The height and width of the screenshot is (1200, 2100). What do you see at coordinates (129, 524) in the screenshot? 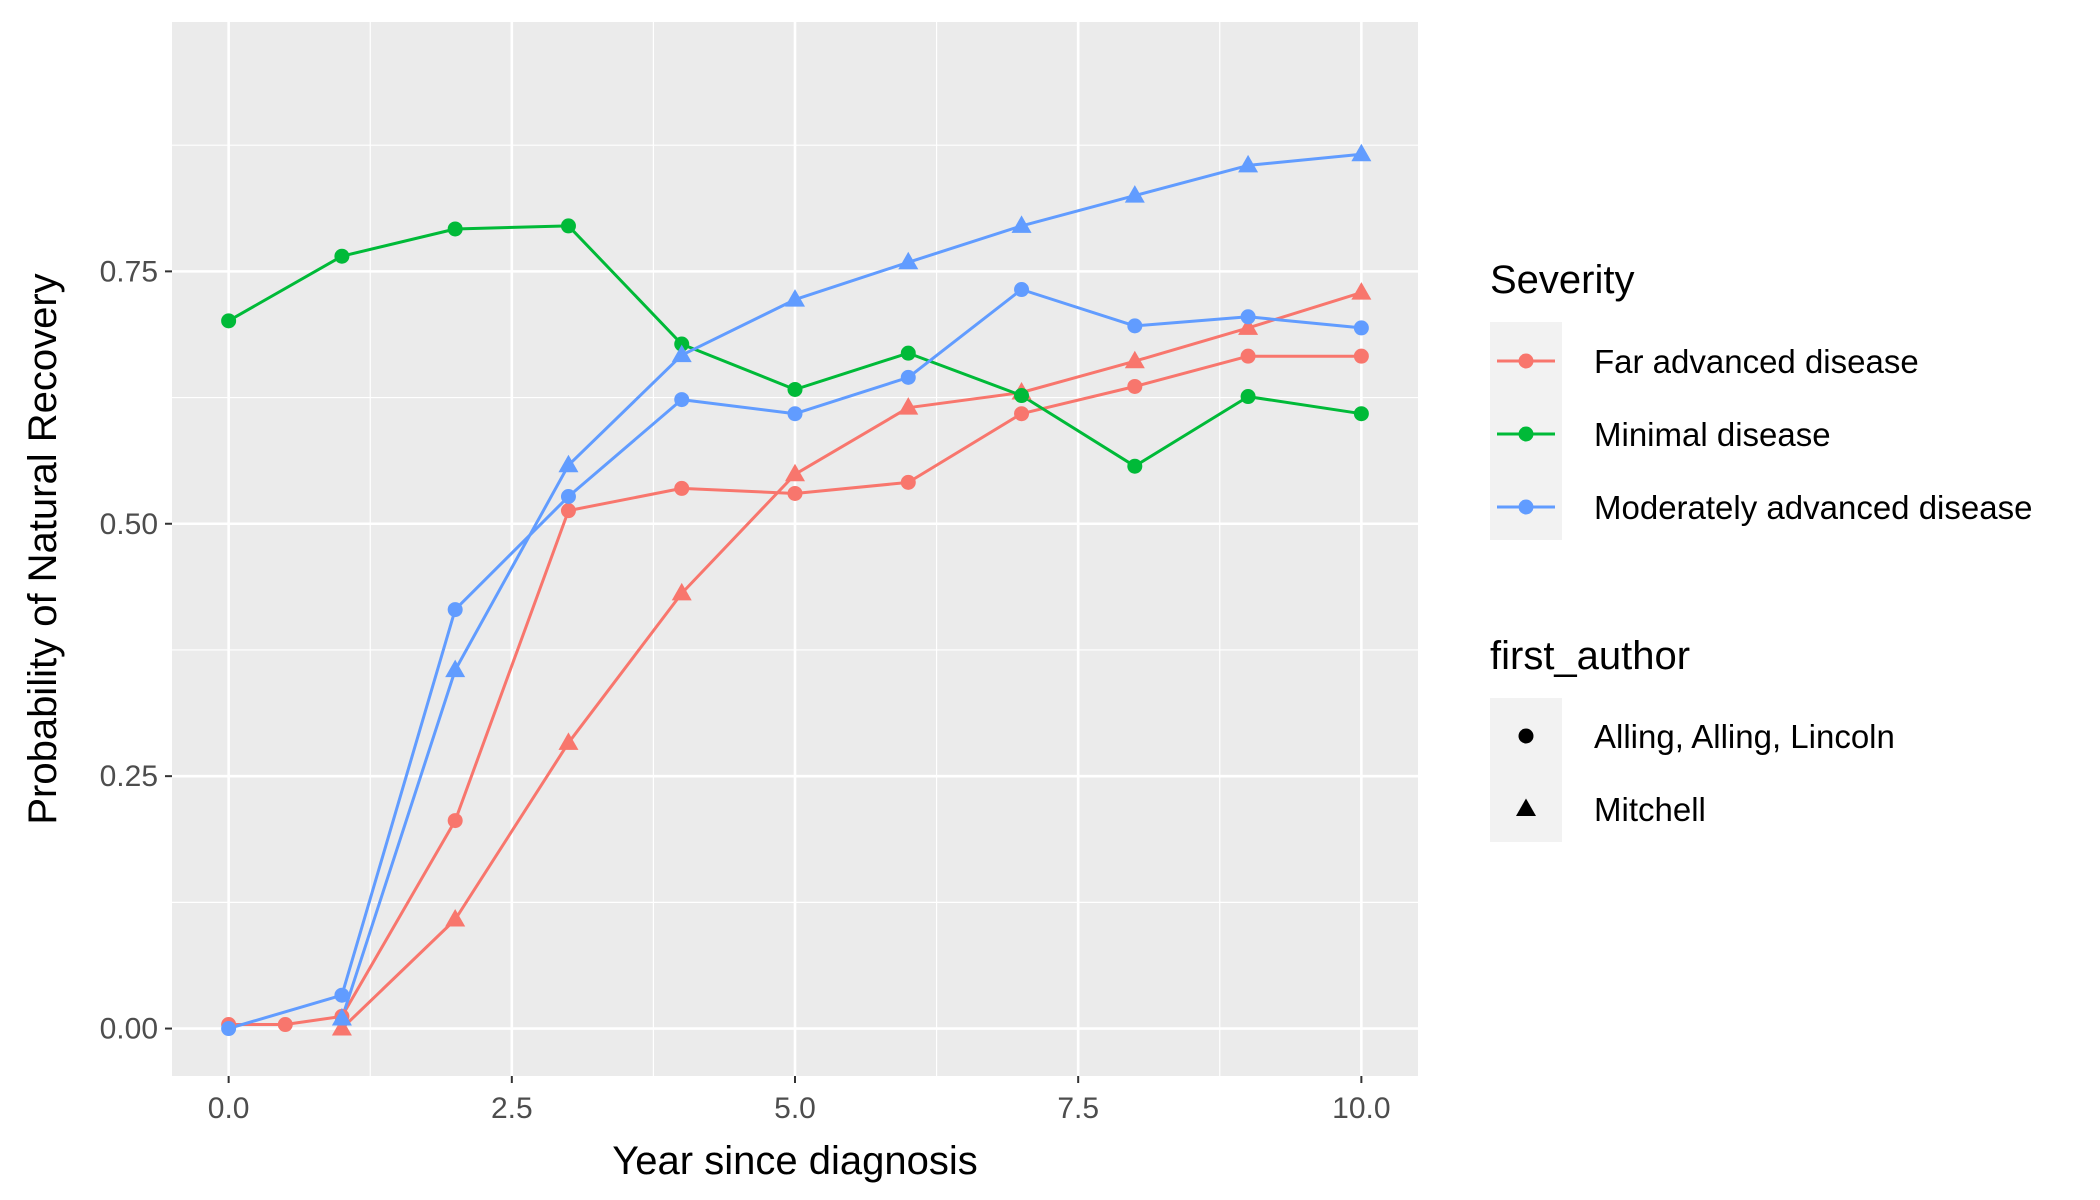
I see `y-tick-label: 0.50` at bounding box center [129, 524].